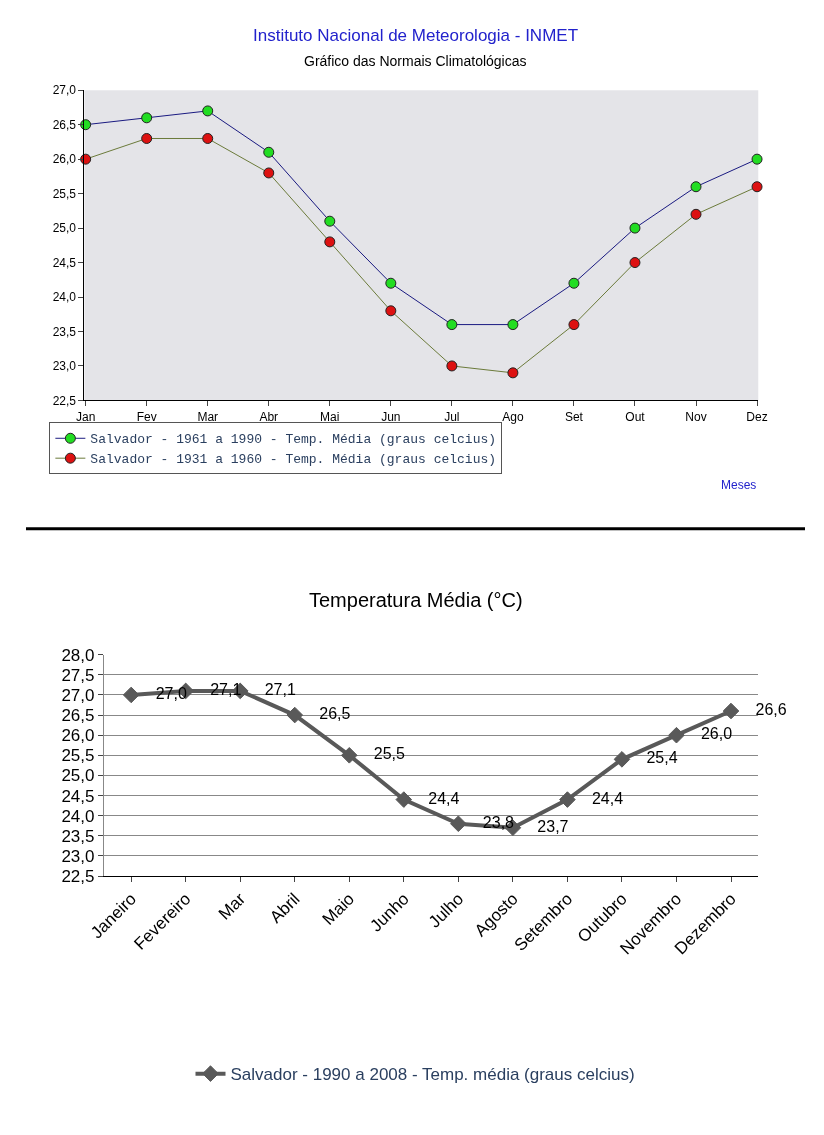  I want to click on x-tick-label: Jul, so click(452, 416).